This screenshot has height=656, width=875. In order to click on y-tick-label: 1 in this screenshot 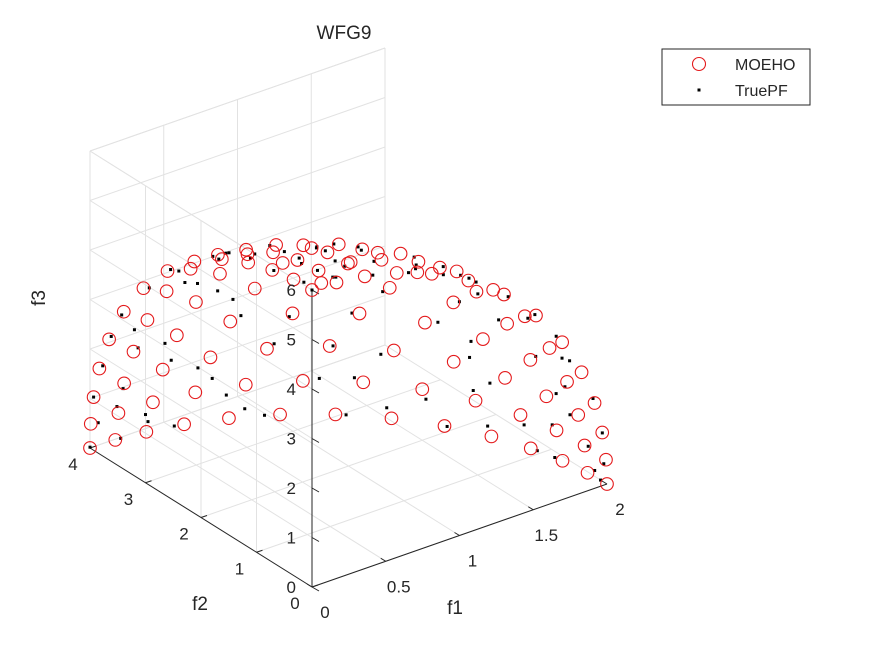, I will do `click(239, 568)`.